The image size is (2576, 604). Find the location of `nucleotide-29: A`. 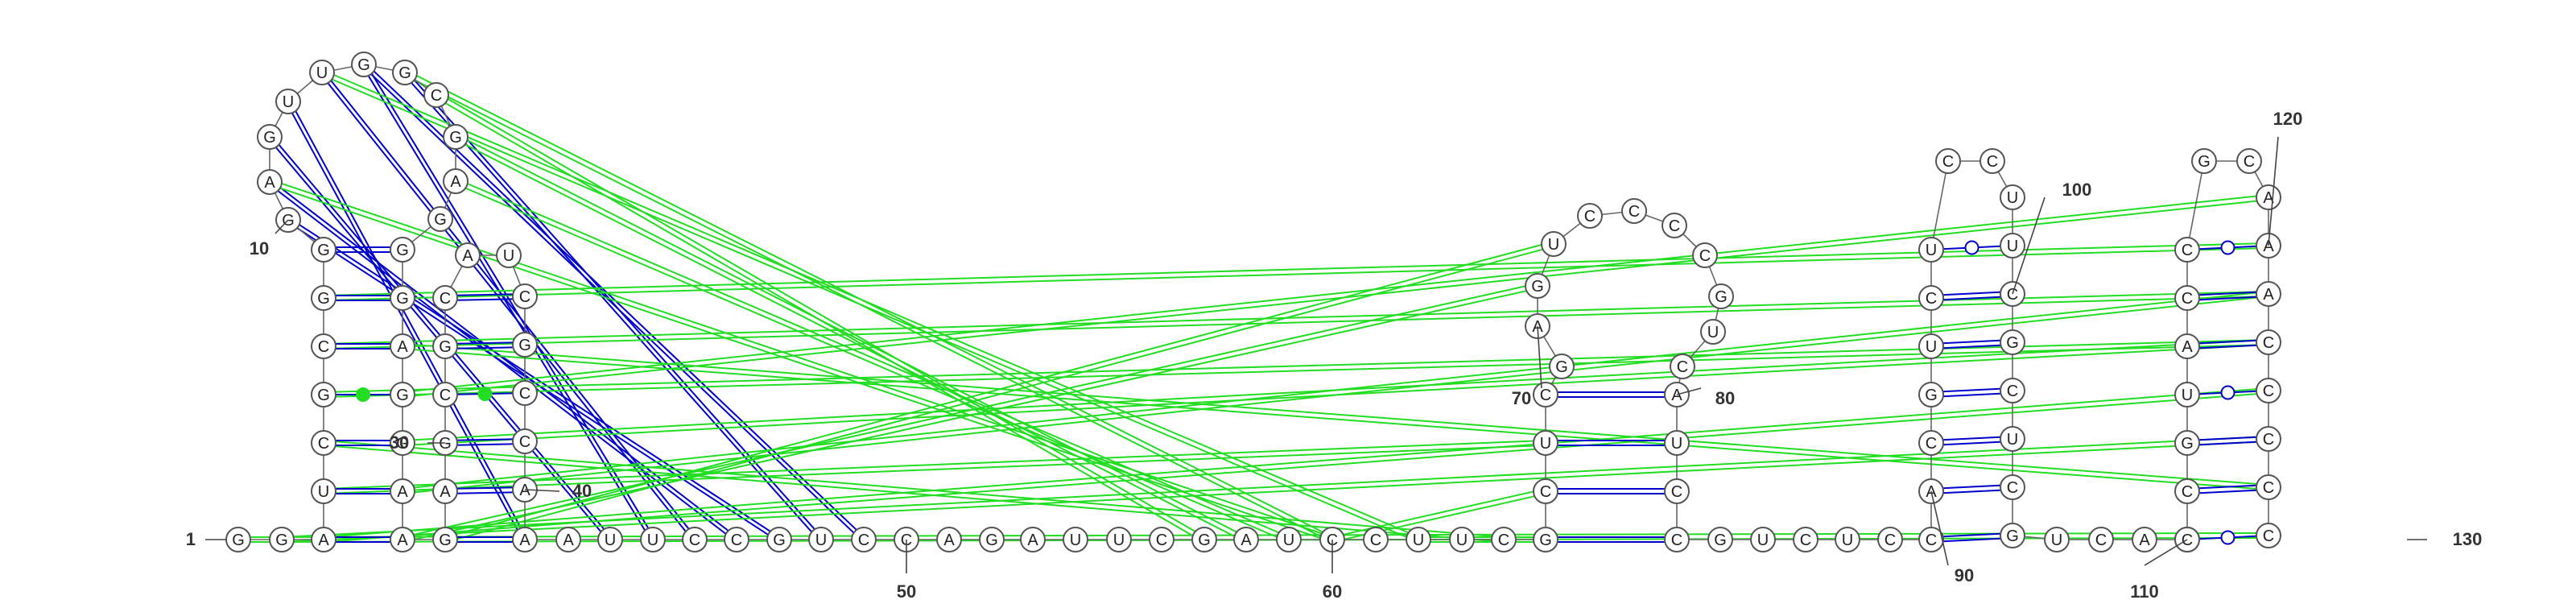

nucleotide-29: A is located at coordinates (445, 491).